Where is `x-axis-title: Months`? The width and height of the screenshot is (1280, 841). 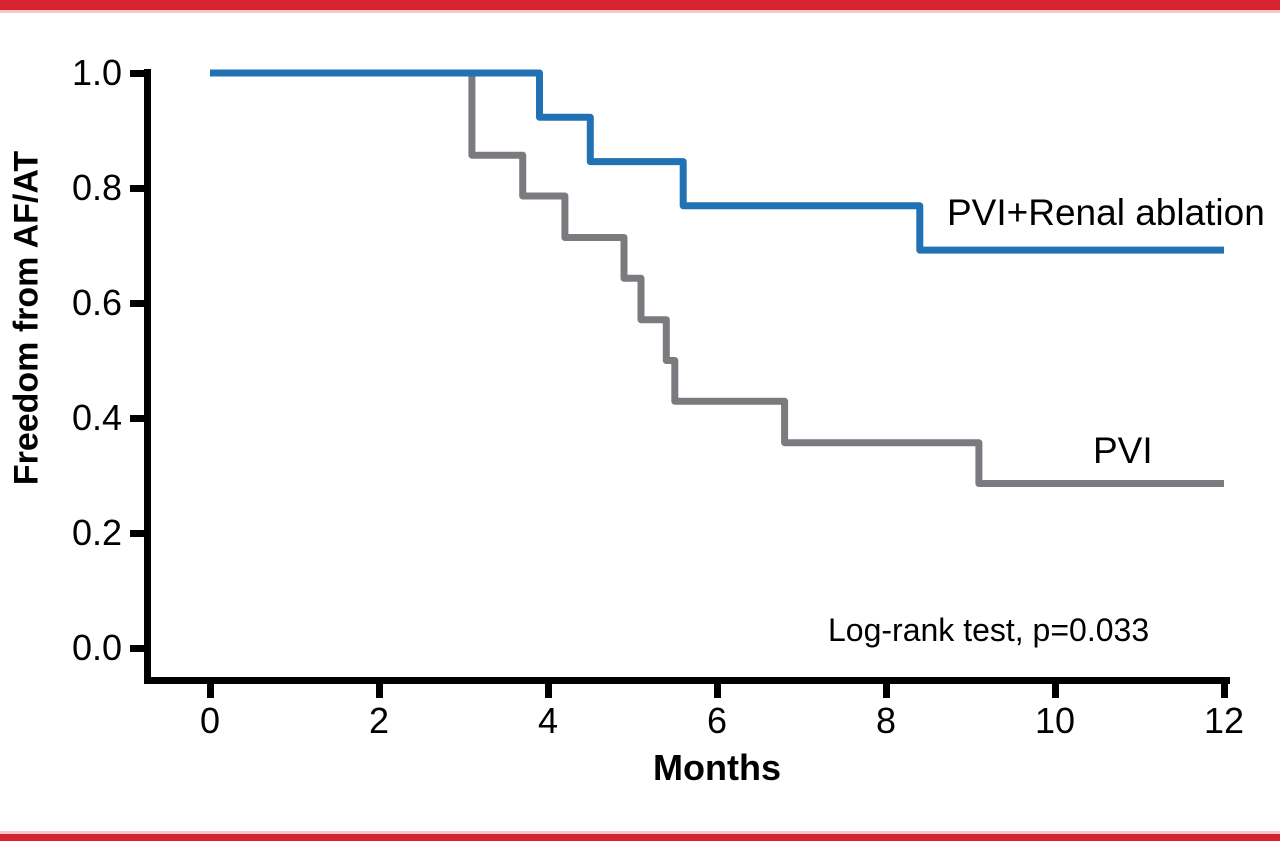 x-axis-title: Months is located at coordinates (717, 767).